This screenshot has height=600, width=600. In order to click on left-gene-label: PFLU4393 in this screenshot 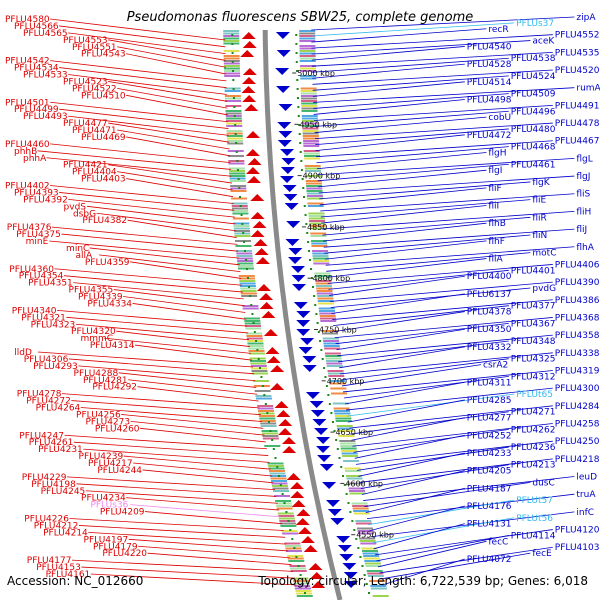, I will do `click(36, 193)`.